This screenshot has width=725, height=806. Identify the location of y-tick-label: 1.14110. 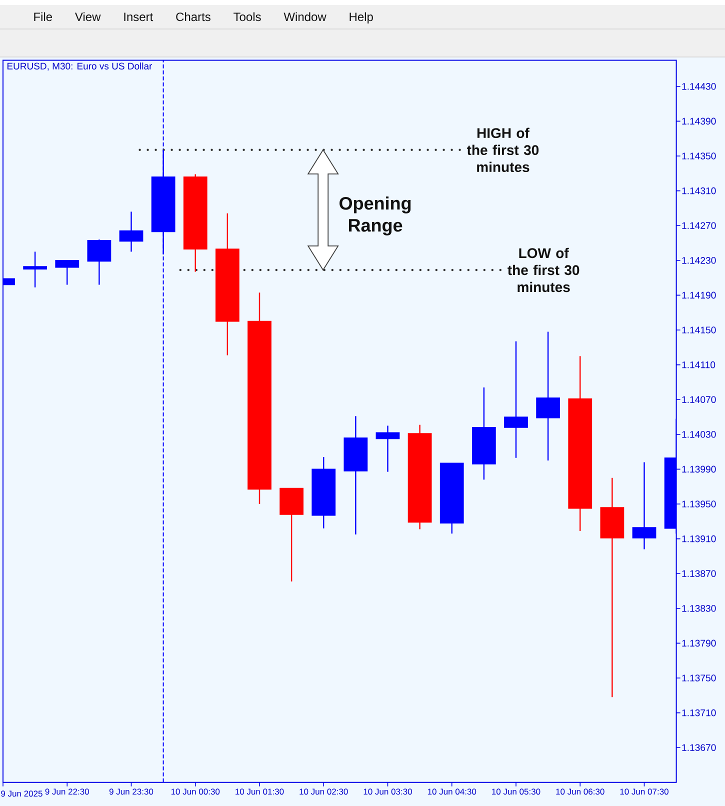
(699, 364).